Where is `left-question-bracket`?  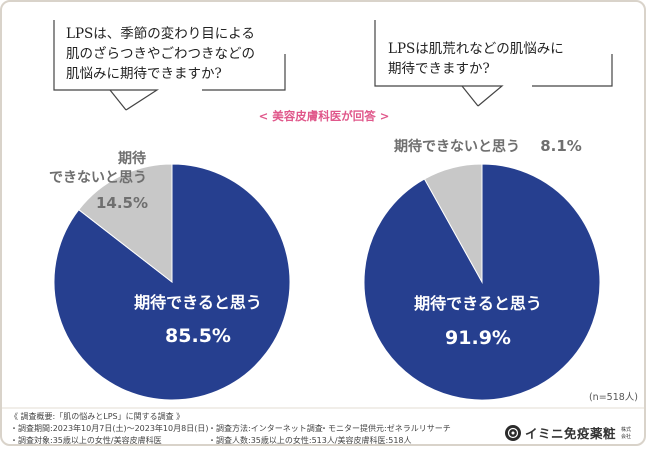
left-question-bracket is located at coordinates (169, 65).